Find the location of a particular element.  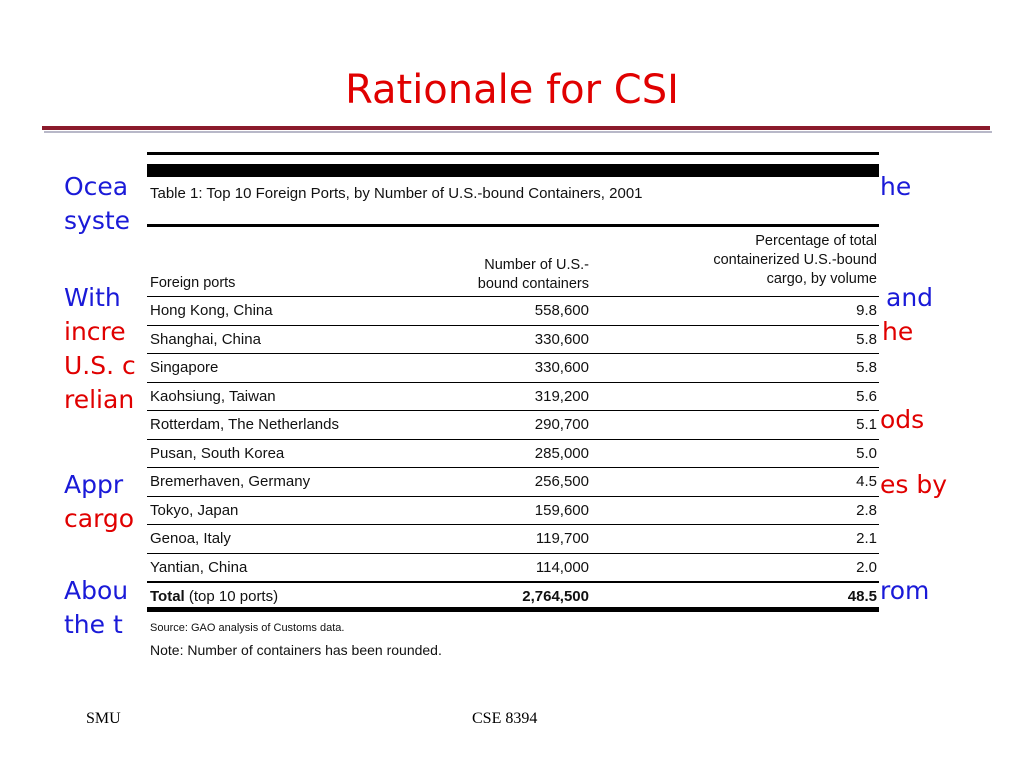

bullet-1-line-1-tail: he is located at coordinates (896, 186).